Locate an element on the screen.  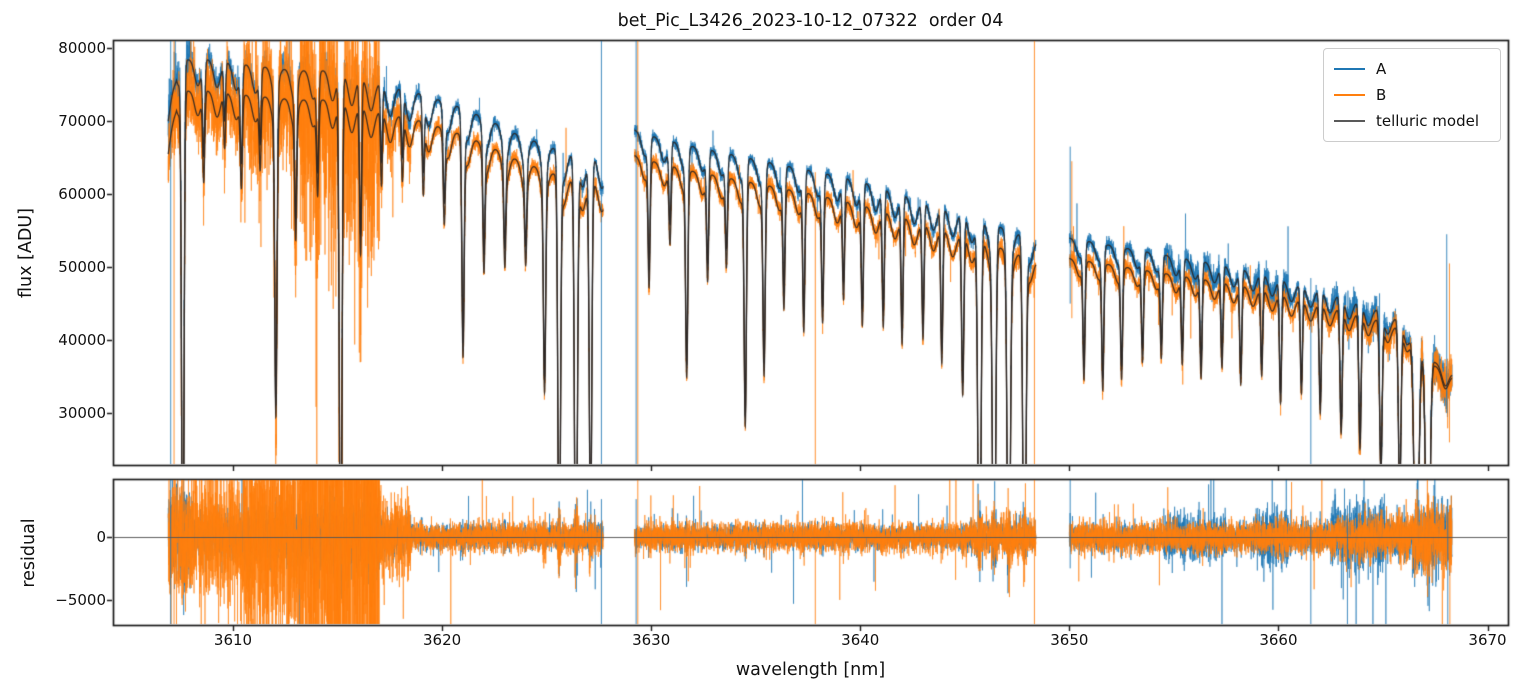
legend-line-a-icon is located at coordinates (1349, 69).